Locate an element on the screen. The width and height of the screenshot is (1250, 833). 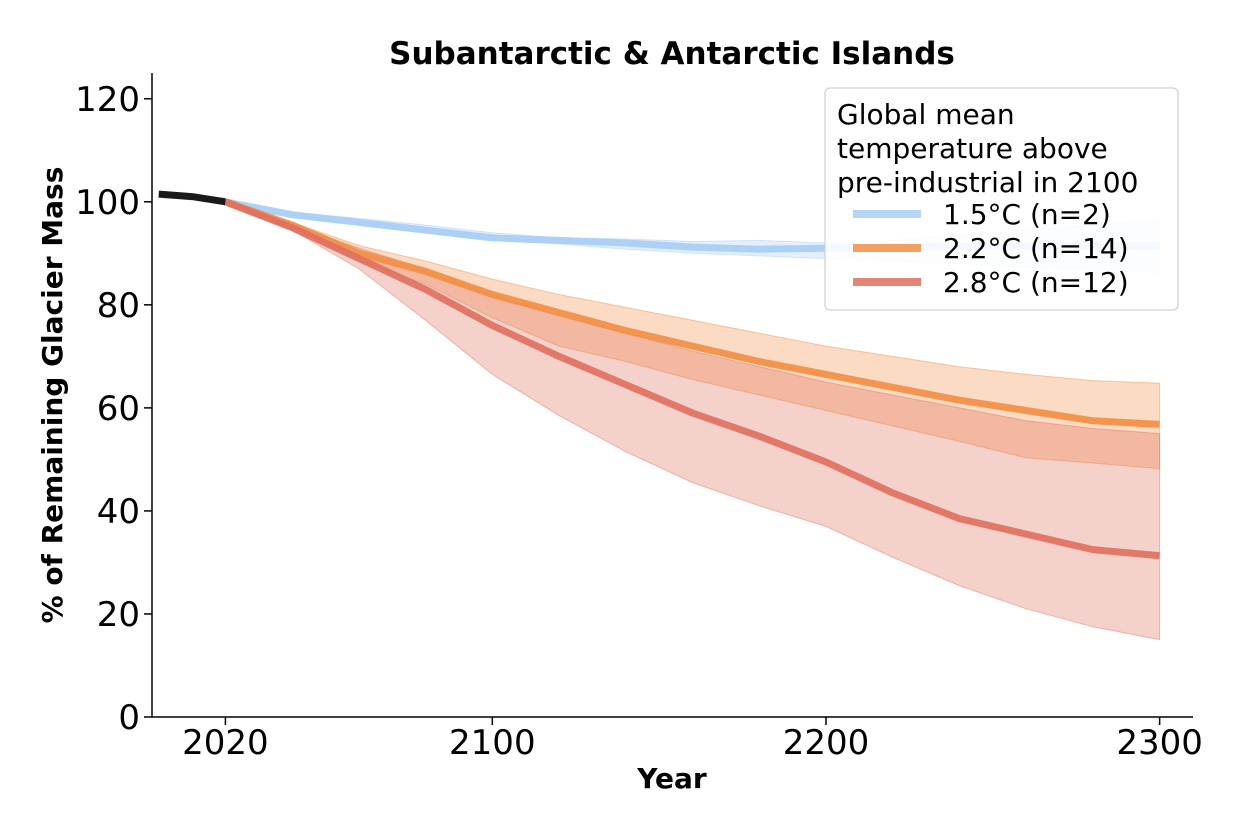
x-tick-label: 2200 is located at coordinates (826, 743).